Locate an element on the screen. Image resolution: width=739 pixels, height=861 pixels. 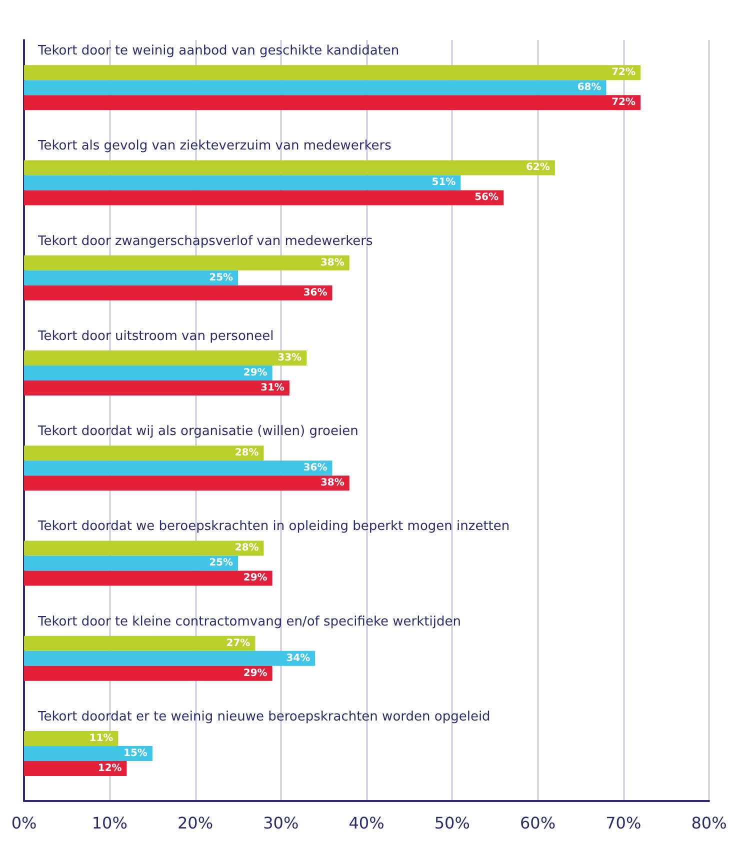
y-tick-label: Tekort doordat er te weinig nieuwe beroepskrachten worden opgeleid is located at coordinates (263, 716).